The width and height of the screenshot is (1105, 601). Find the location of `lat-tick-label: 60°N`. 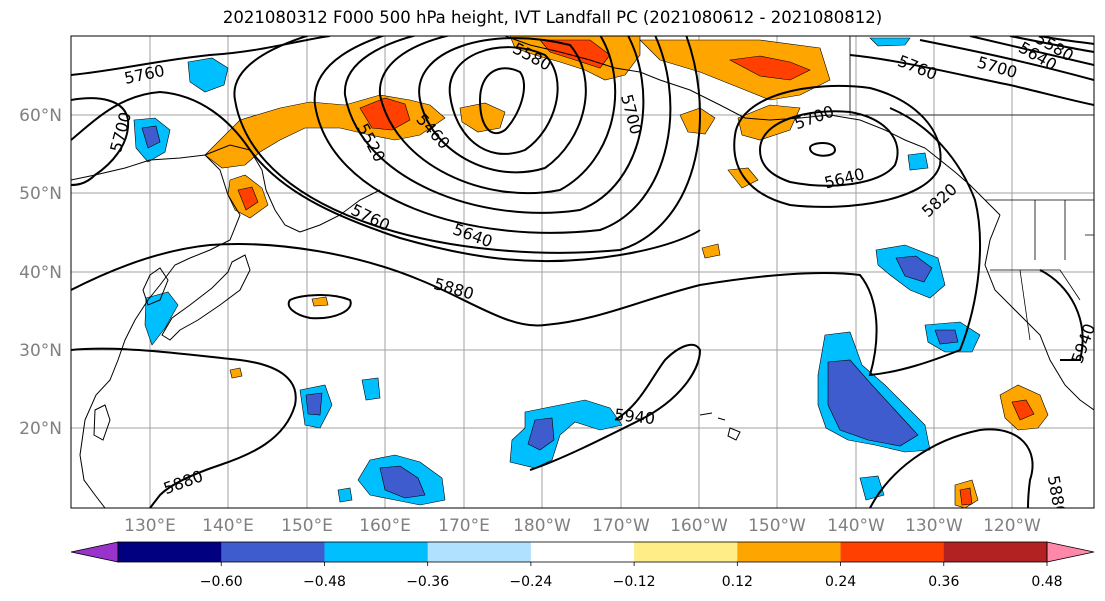

lat-tick-label: 60°N is located at coordinates (40, 116).